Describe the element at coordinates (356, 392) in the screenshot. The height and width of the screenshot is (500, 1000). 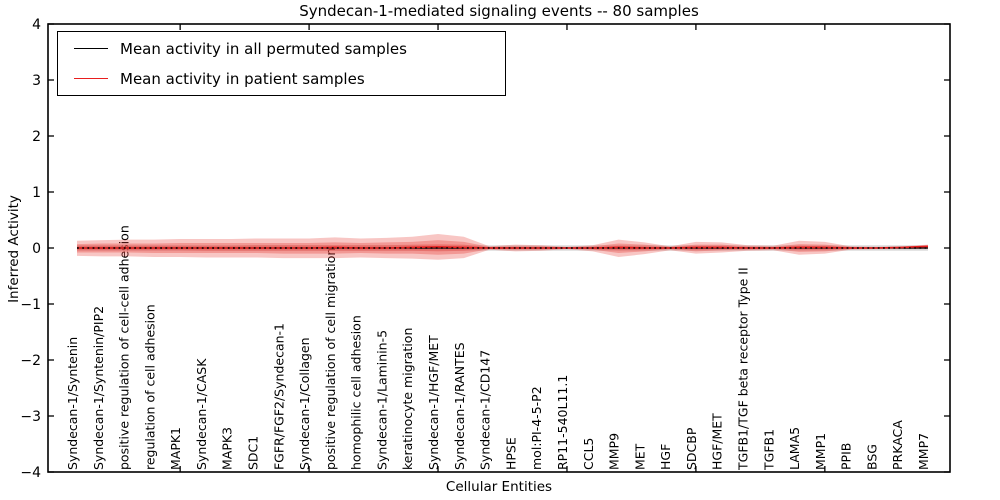
I see `category-label: homophilic cell adhesion` at that location.